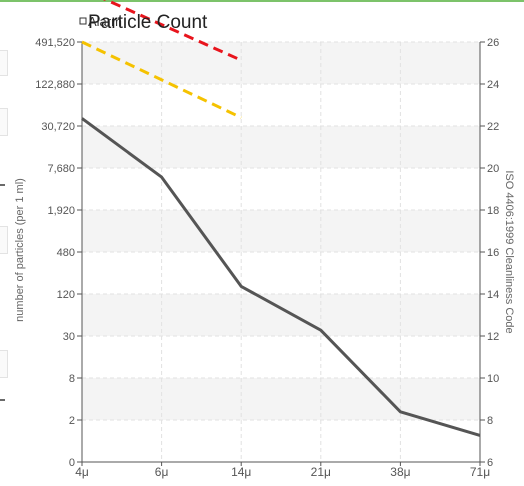 The height and width of the screenshot is (486, 524). I want to click on limit-lines, so click(161, 59).